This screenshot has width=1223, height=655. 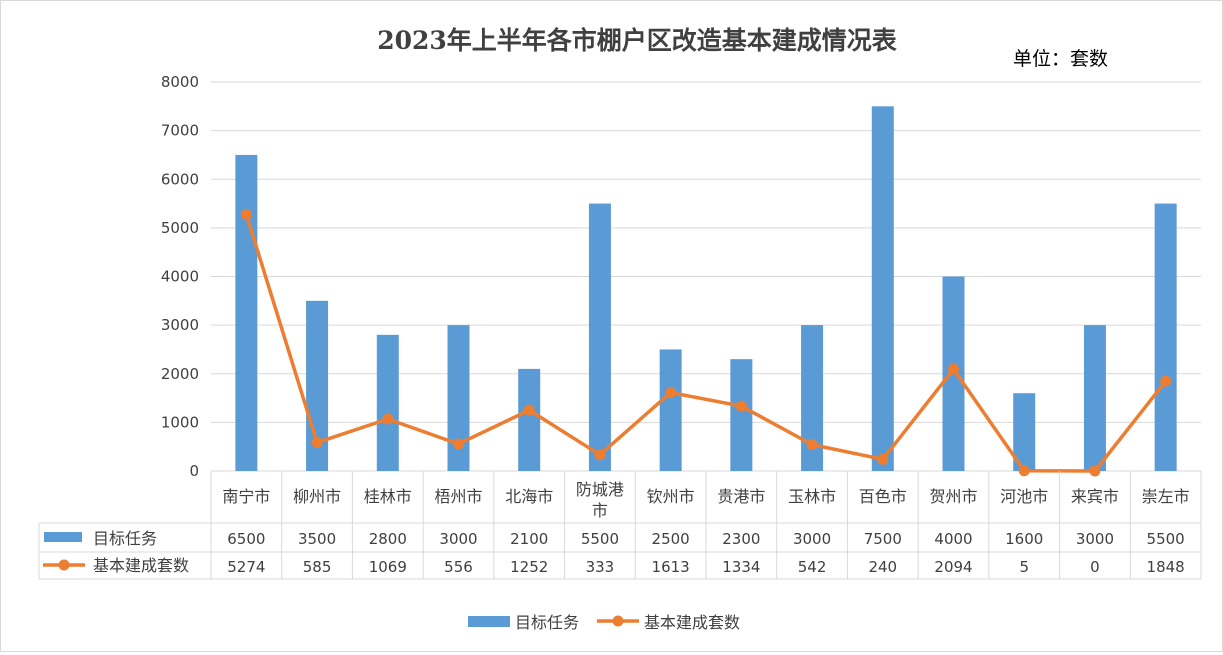 I want to click on y-tick-label: 6000, so click(x=180, y=179).